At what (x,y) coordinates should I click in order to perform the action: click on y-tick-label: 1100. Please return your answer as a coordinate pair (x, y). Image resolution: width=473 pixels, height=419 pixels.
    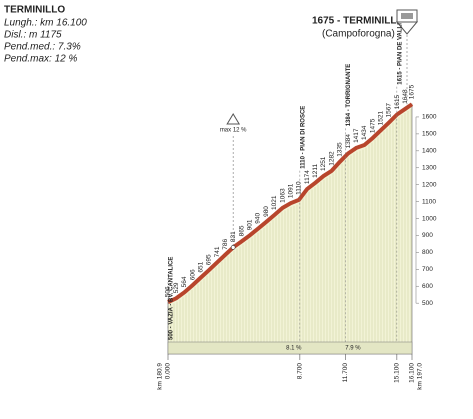
    Looking at the image, I should click on (429, 201).